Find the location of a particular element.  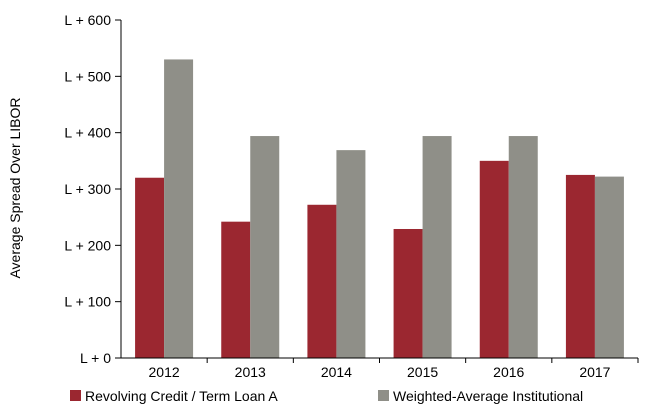

bar-revolving-credit-2012 is located at coordinates (150, 267).